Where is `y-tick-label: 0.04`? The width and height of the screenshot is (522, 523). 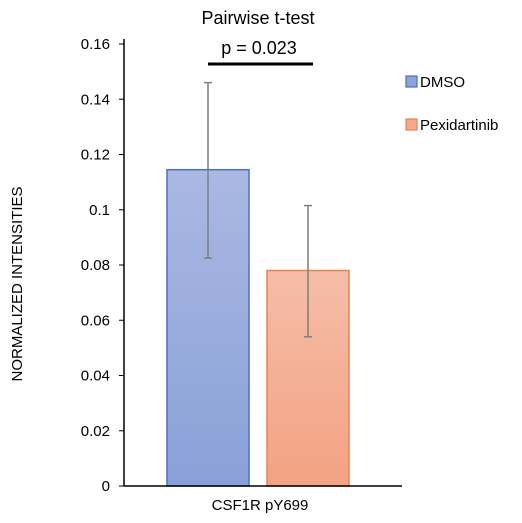 y-tick-label: 0.04 is located at coordinates (95, 376).